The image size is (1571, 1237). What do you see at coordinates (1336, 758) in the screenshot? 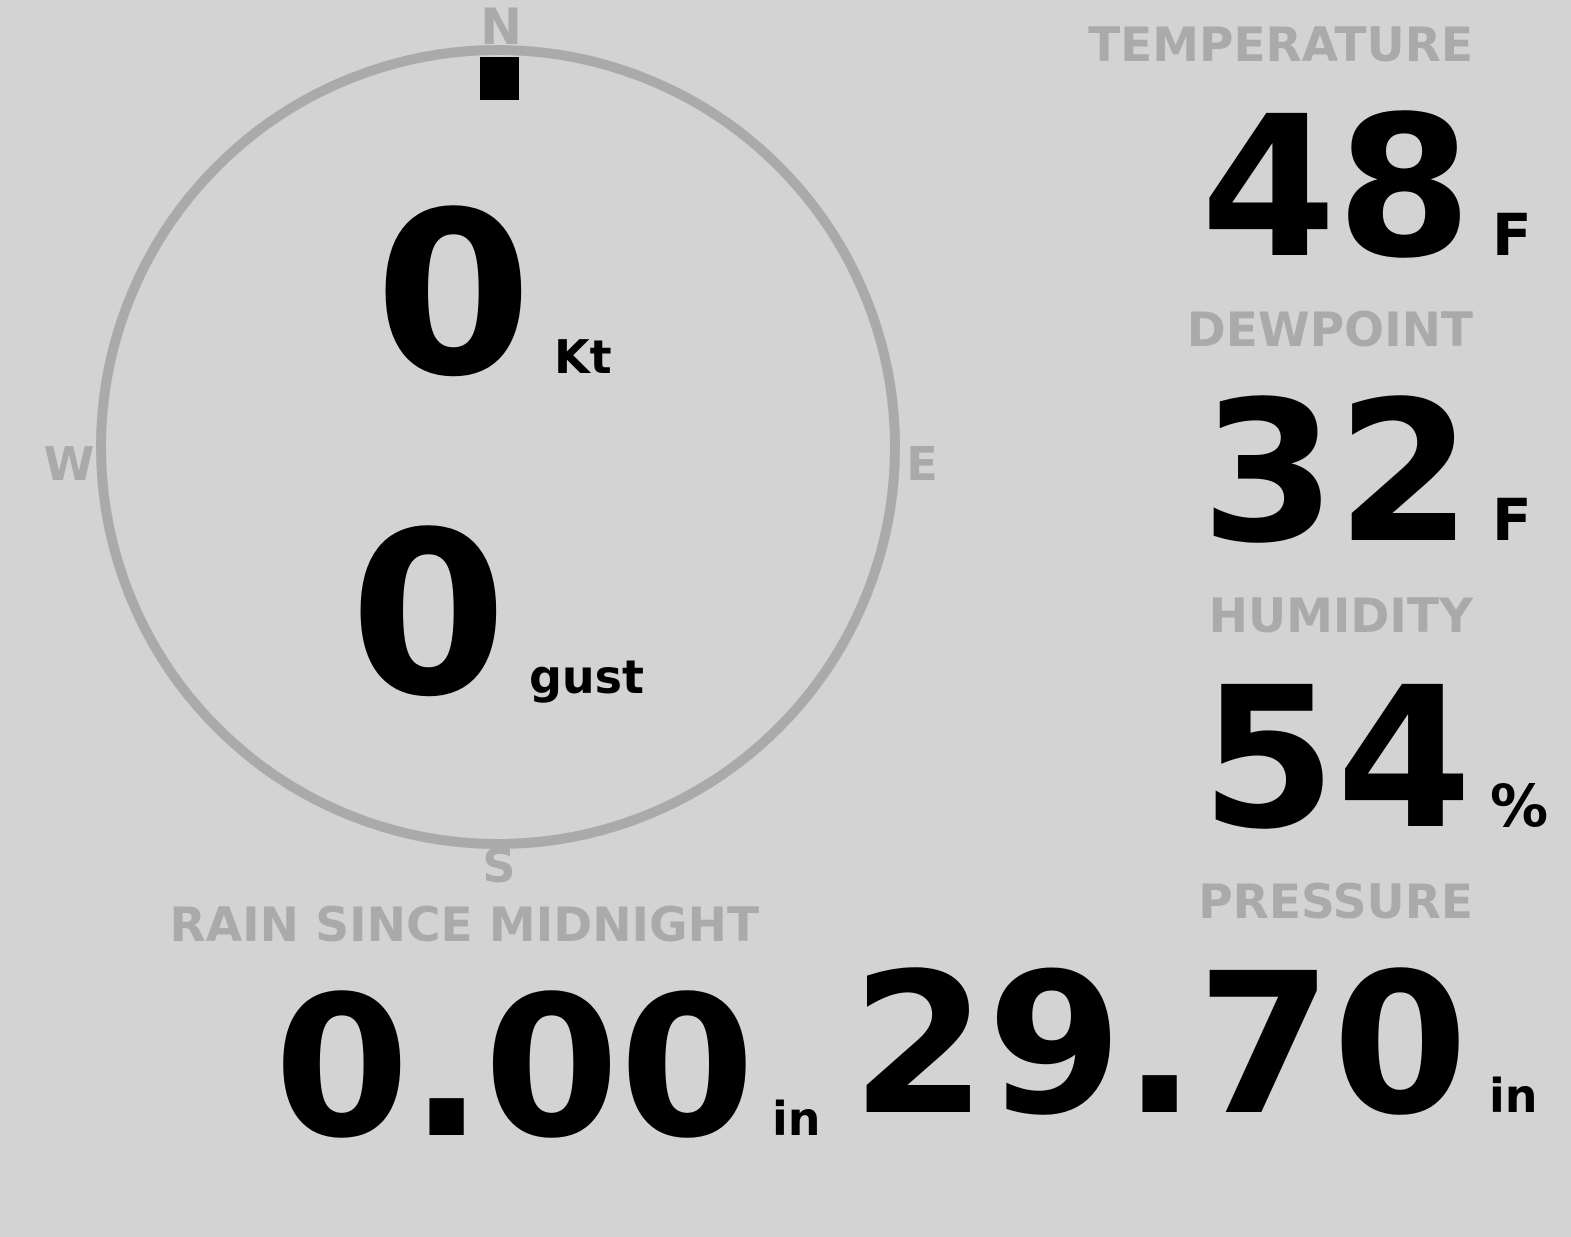
I see `humidity-value: 54` at bounding box center [1336, 758].